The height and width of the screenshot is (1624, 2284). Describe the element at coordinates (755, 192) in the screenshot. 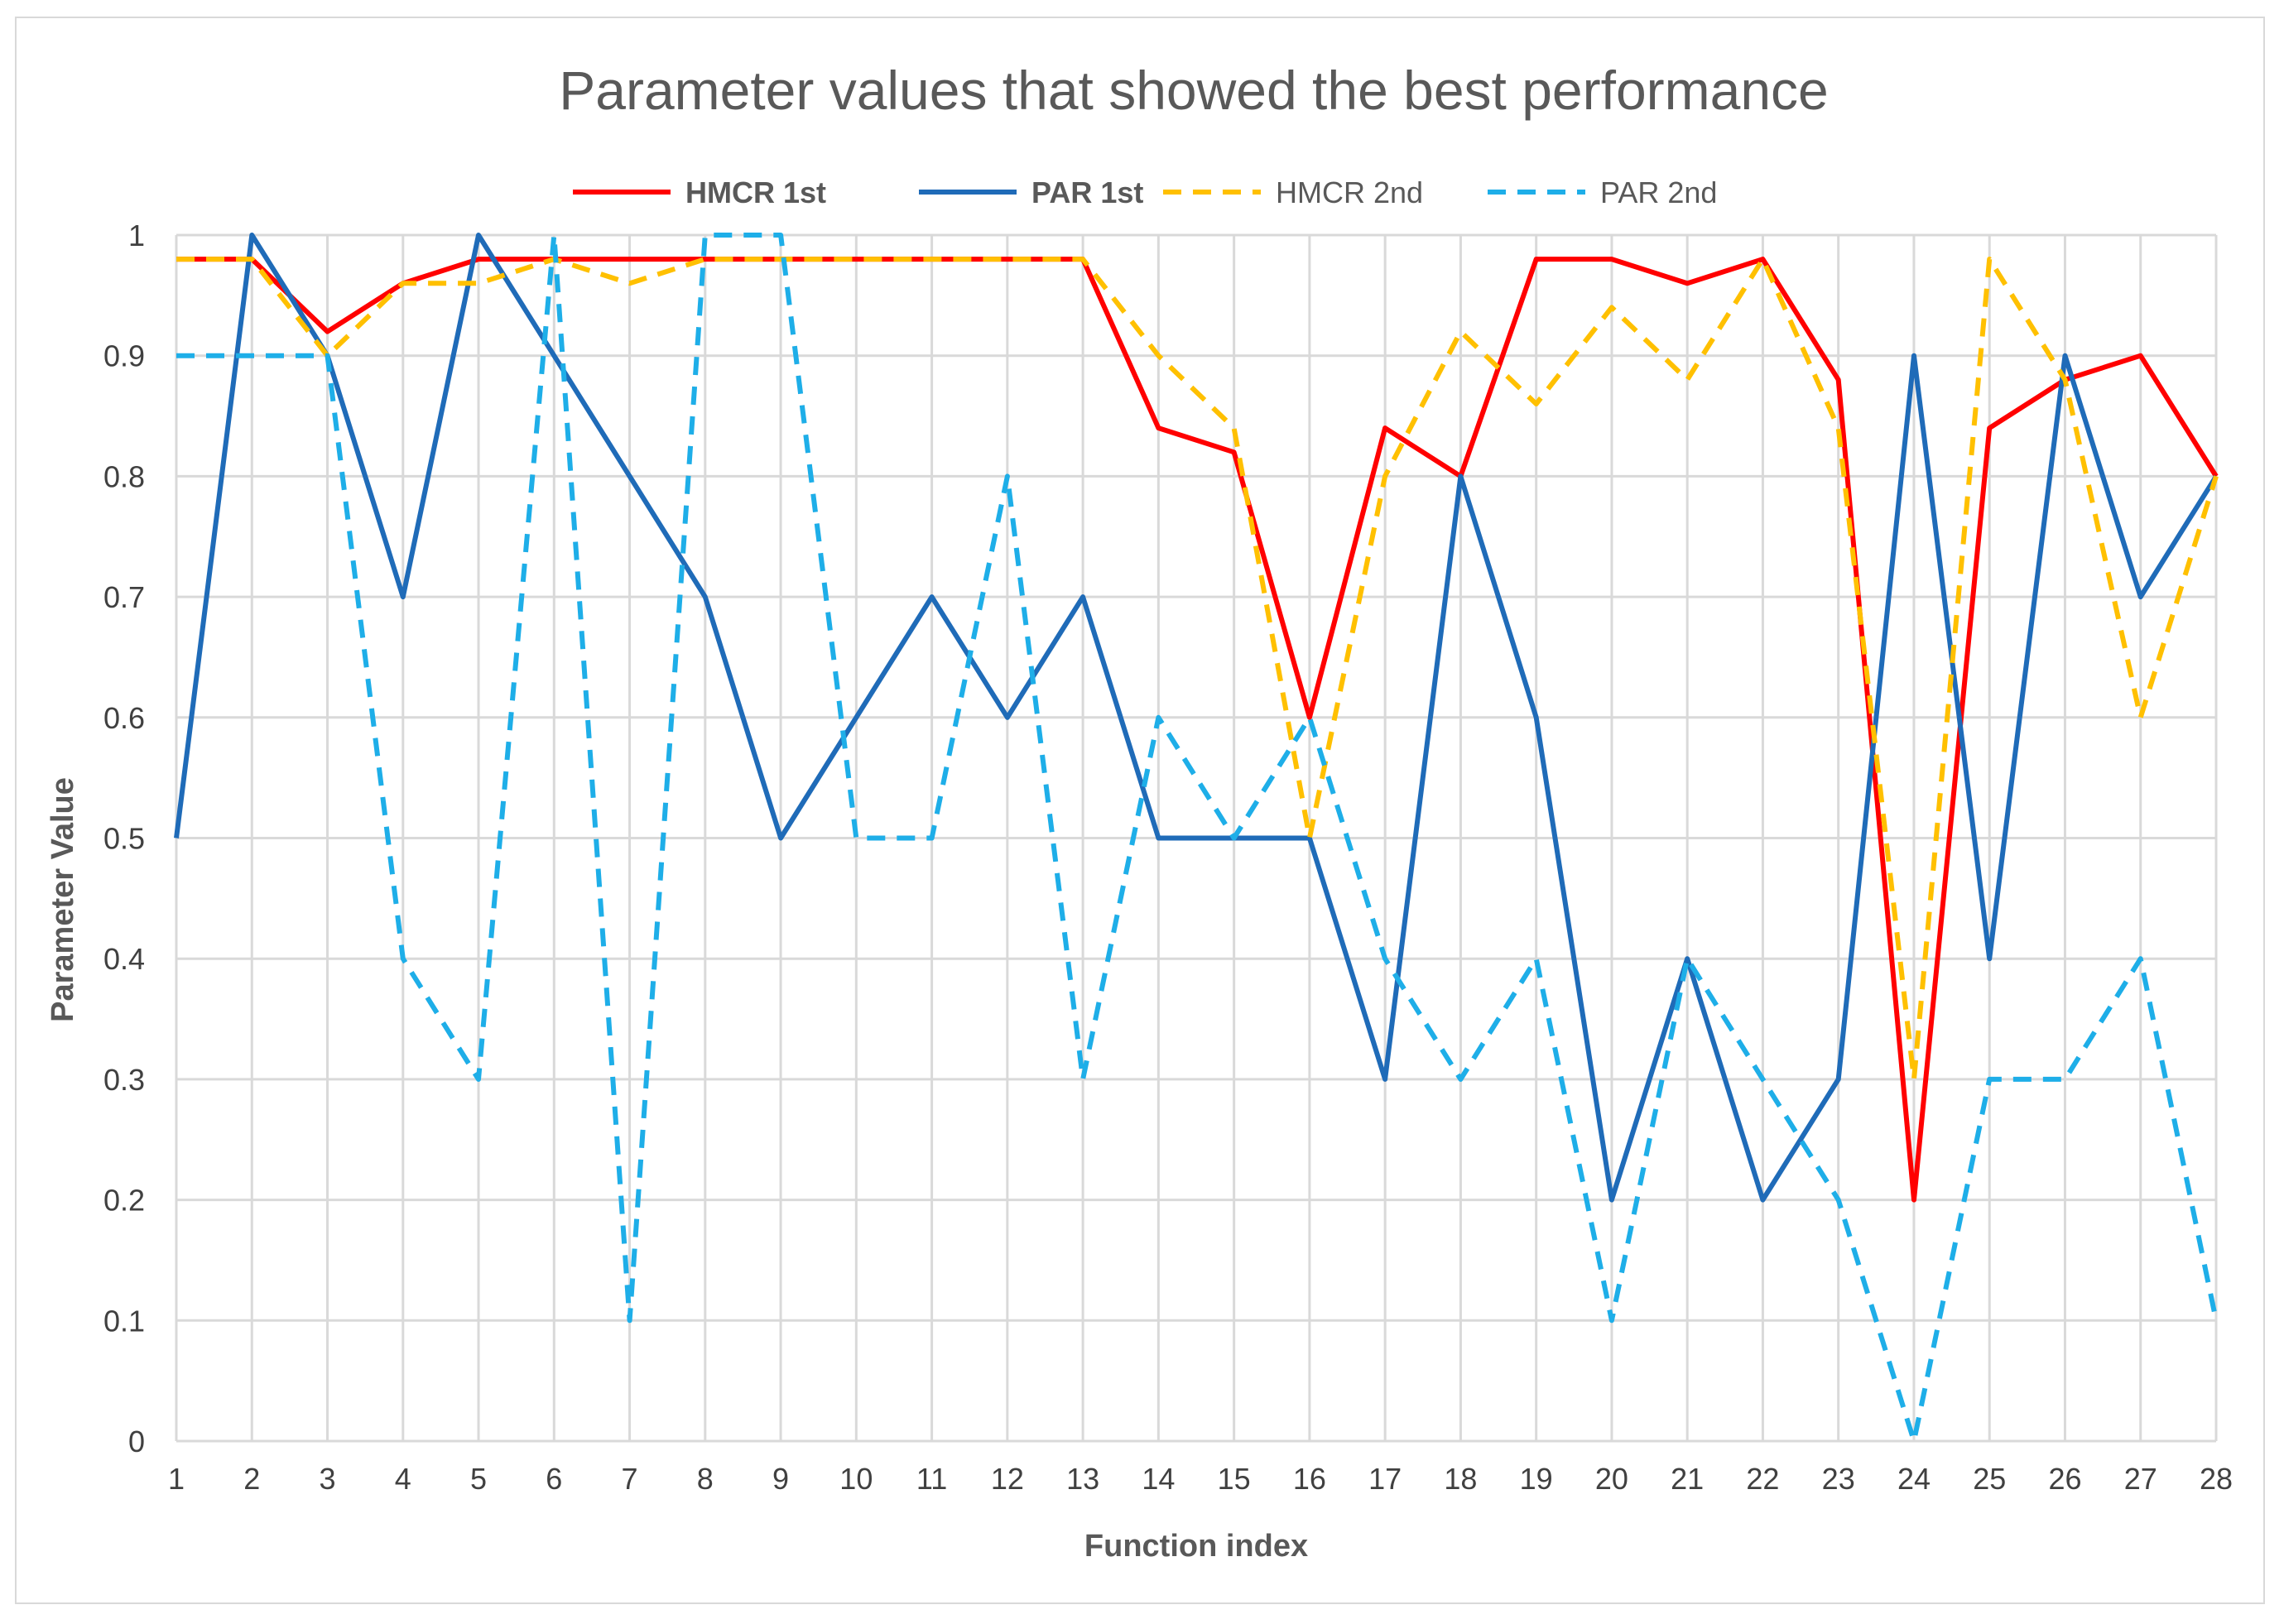

I see `legend-label-hmcr-1st: HMCR 1st` at that location.